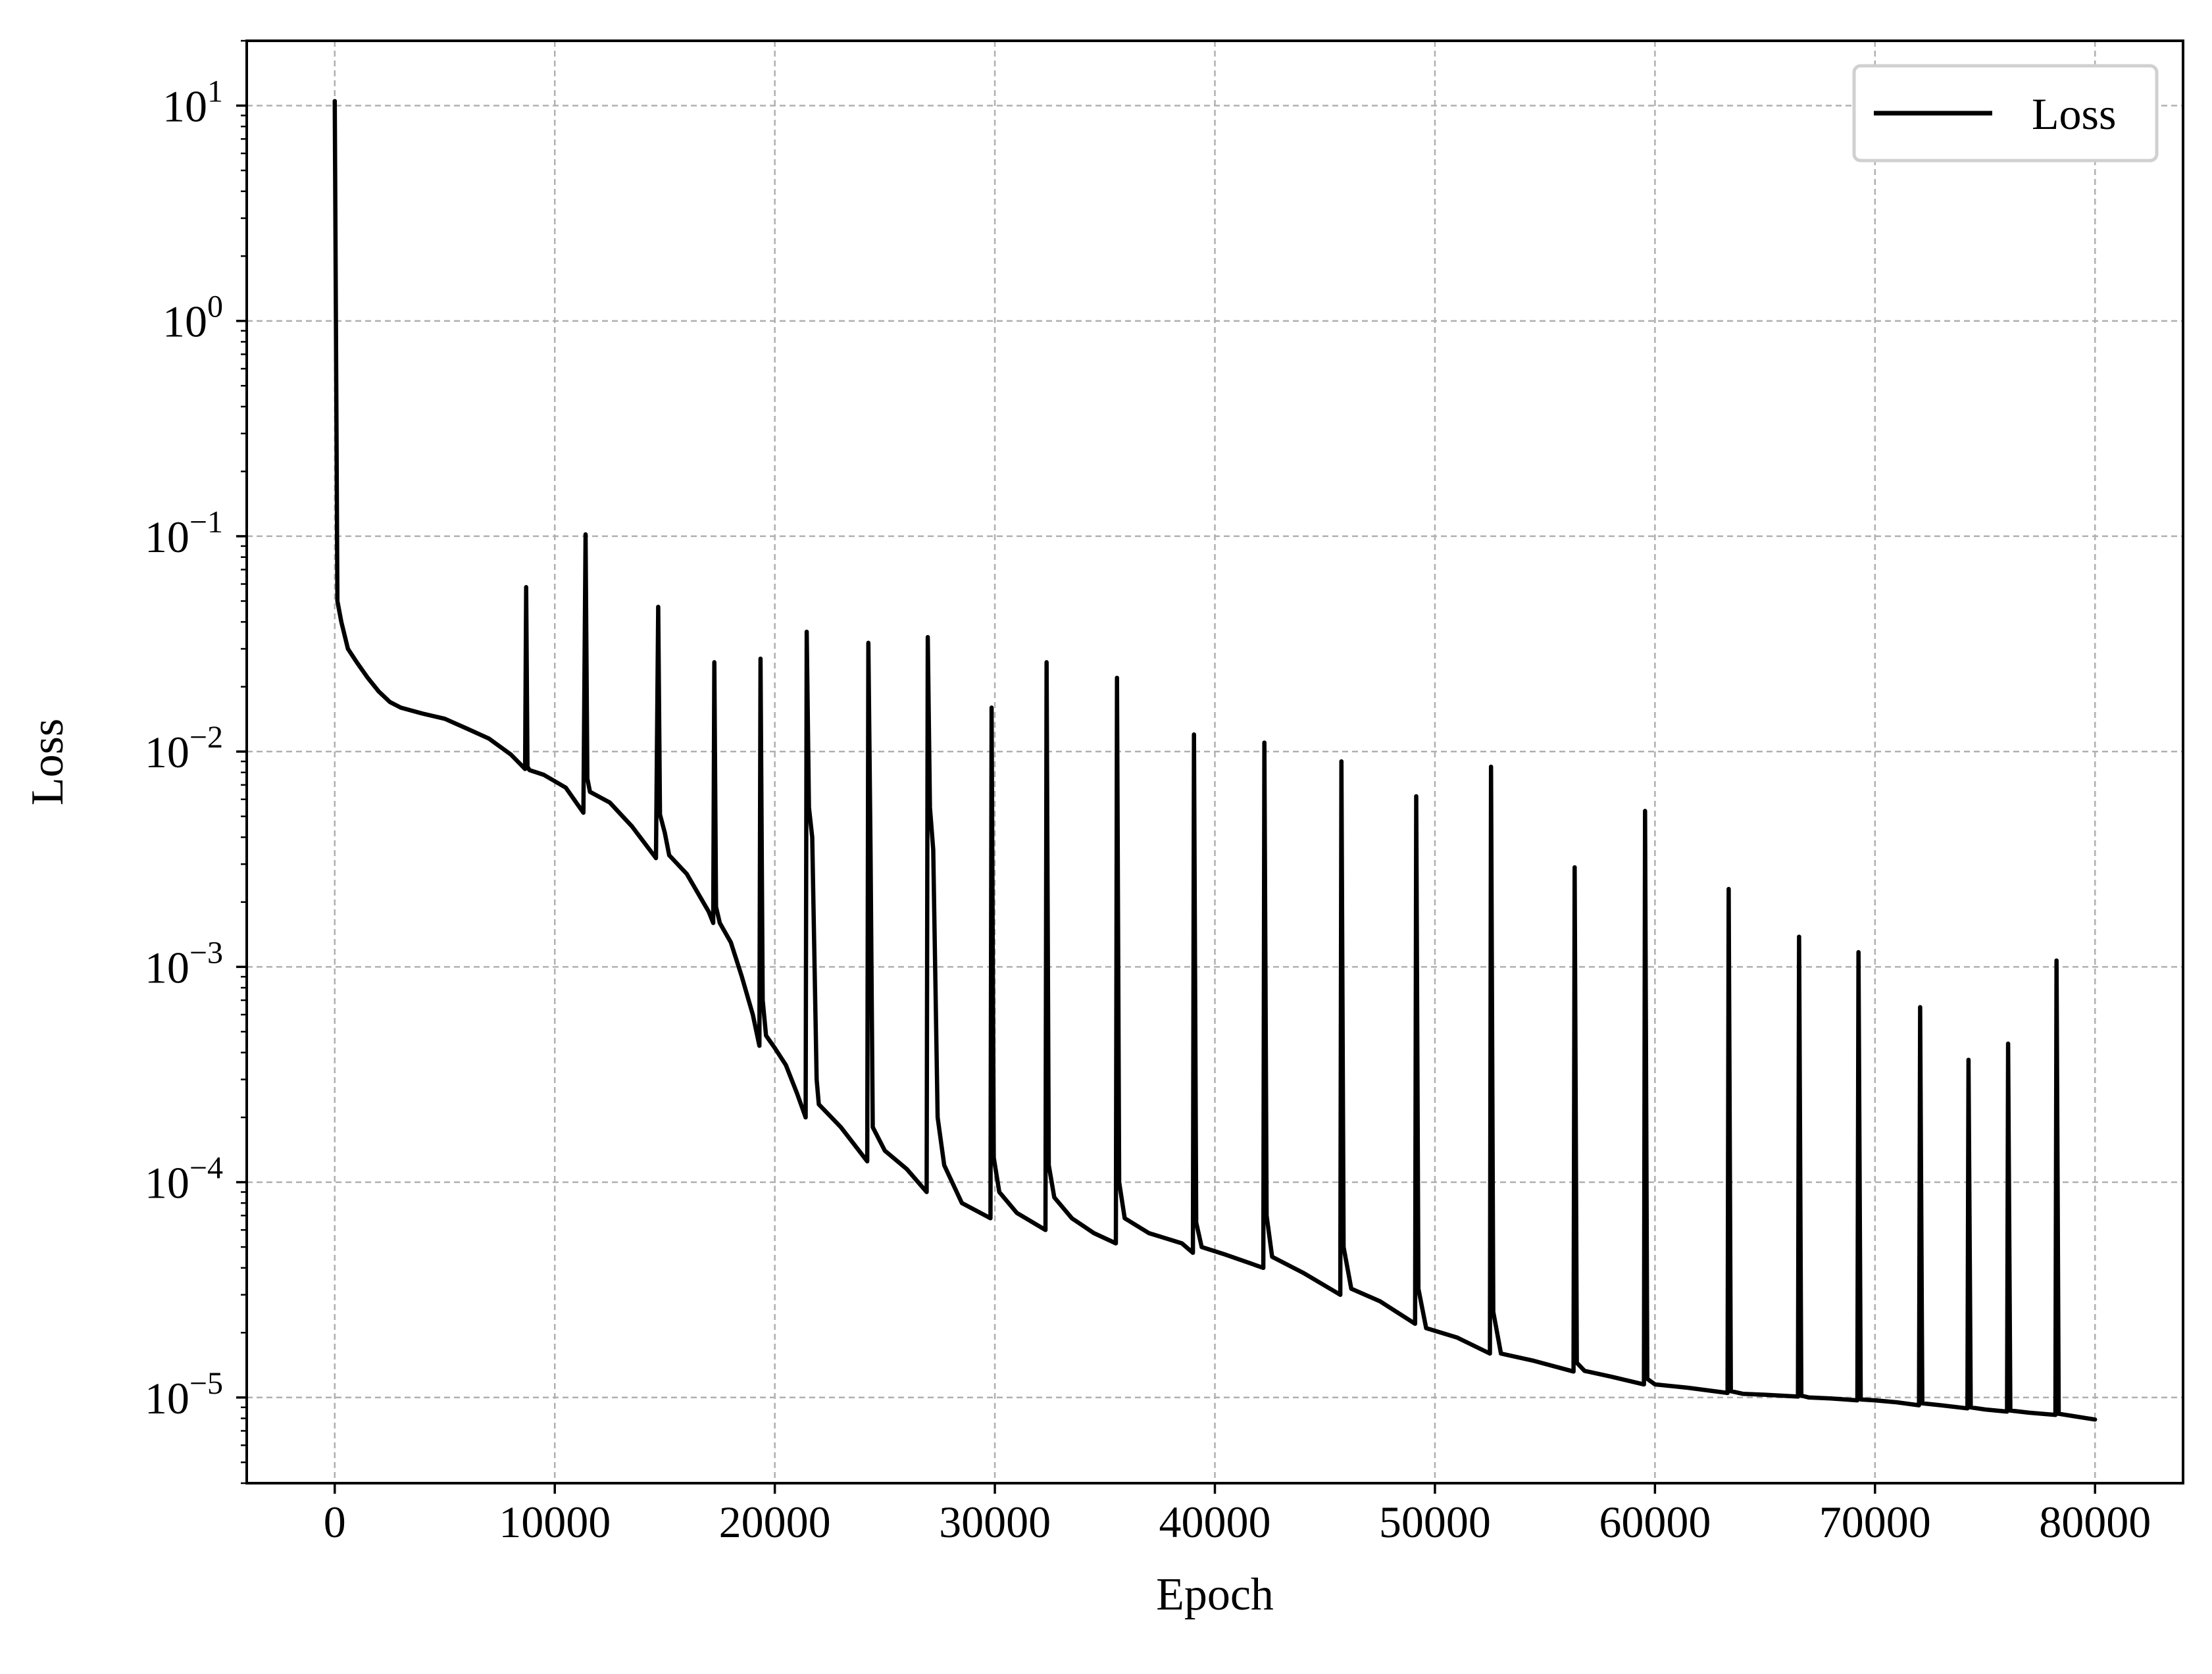 The height and width of the screenshot is (1674, 2212). I want to click on x-tick-label: 10000, so click(555, 1522).